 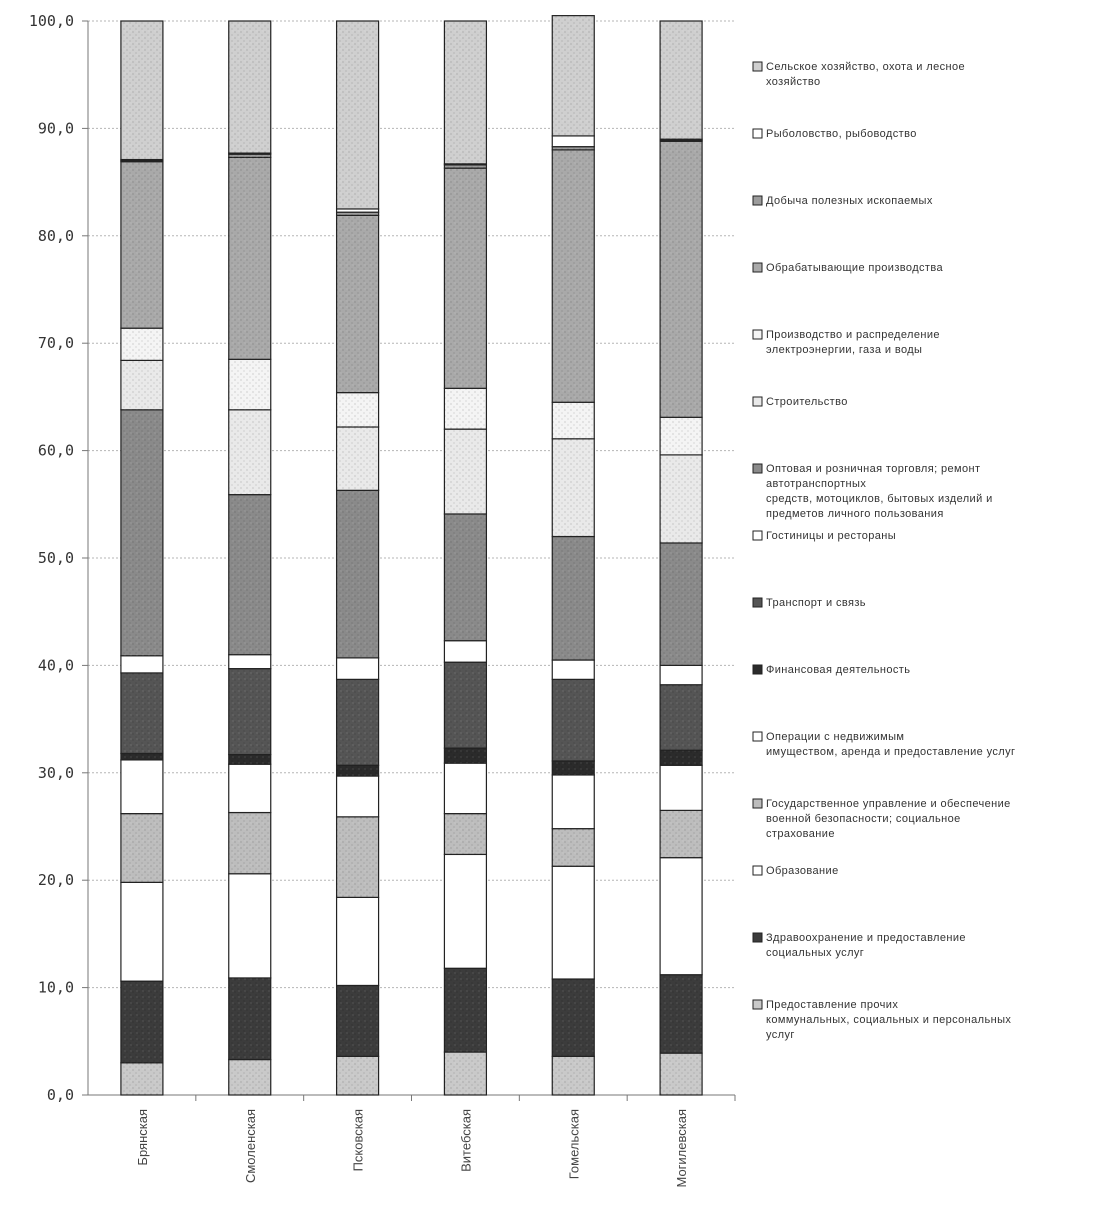 I want to click on legend-label: страхование, so click(x=800, y=834).